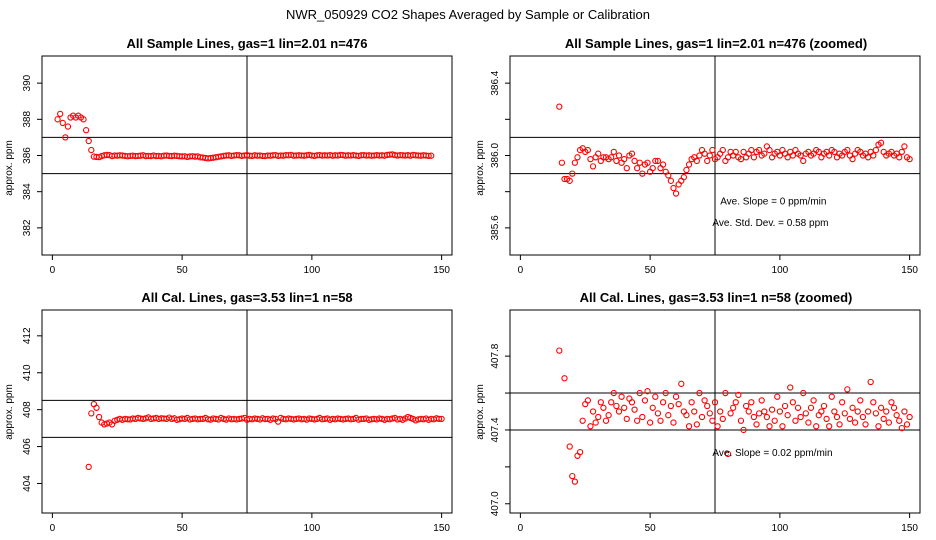 The width and height of the screenshot is (936, 540). Describe the element at coordinates (770, 223) in the screenshot. I see `annotation-text: Ave. Std. Dev. = 0.58 ppm` at that location.